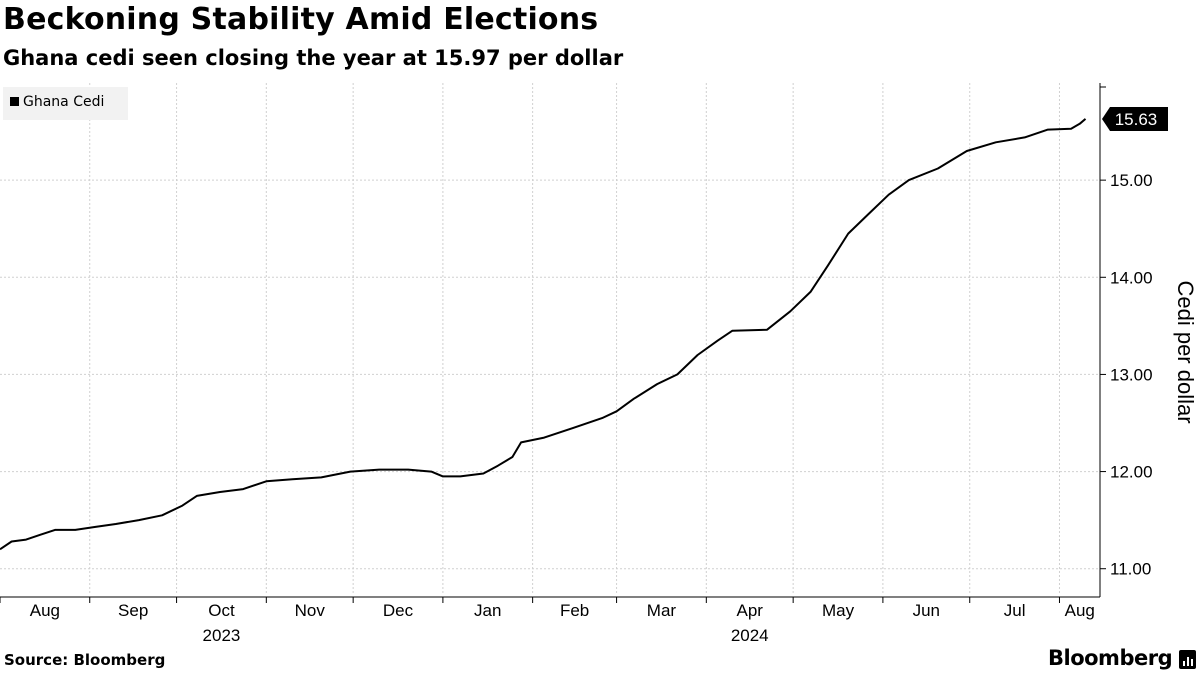 The height and width of the screenshot is (675, 1200). I want to click on y-tick-label: 14.00, so click(1131, 277).